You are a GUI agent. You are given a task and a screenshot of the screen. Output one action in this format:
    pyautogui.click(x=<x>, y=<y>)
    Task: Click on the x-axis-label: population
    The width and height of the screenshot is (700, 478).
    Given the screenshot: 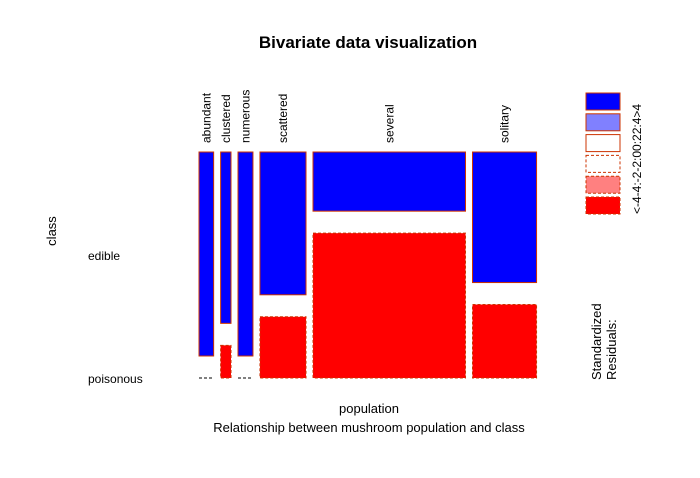 What is the action you would take?
    pyautogui.click(x=369, y=408)
    